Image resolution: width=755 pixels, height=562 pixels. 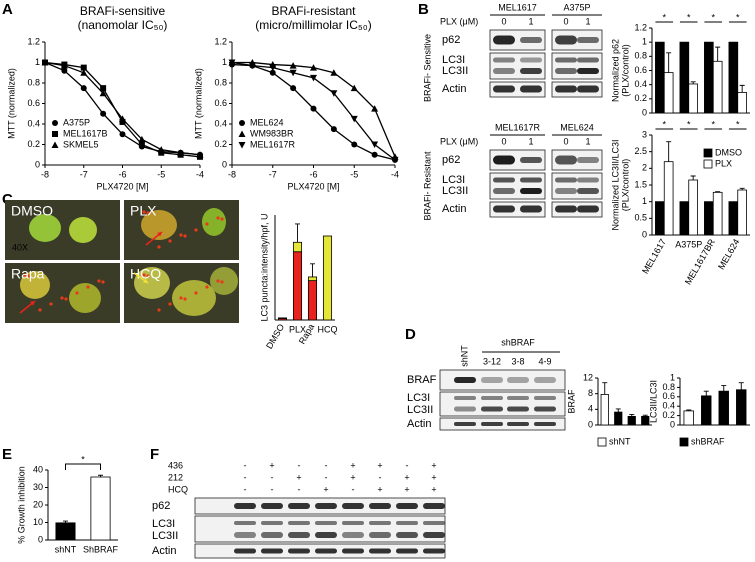 What do you see at coordinates (587, 21) in the screenshot?
I see `dose-label: 1` at bounding box center [587, 21].